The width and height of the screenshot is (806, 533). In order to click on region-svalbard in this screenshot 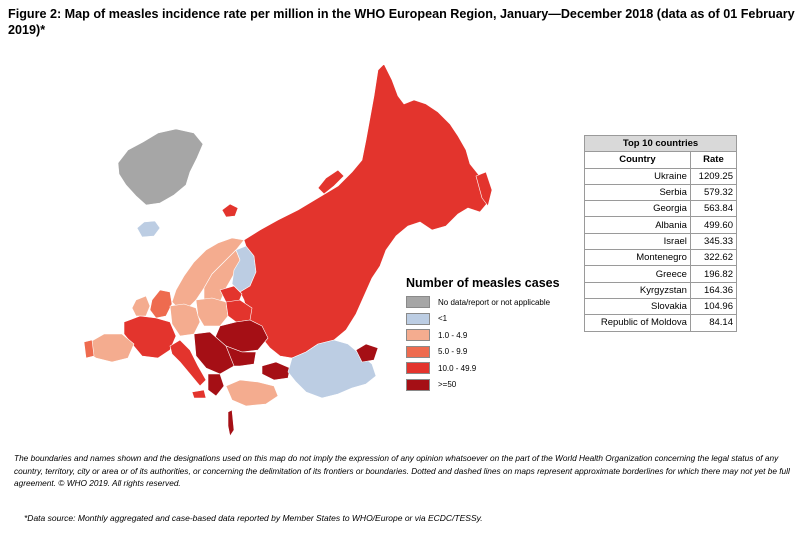, I will do `click(230, 210)`.